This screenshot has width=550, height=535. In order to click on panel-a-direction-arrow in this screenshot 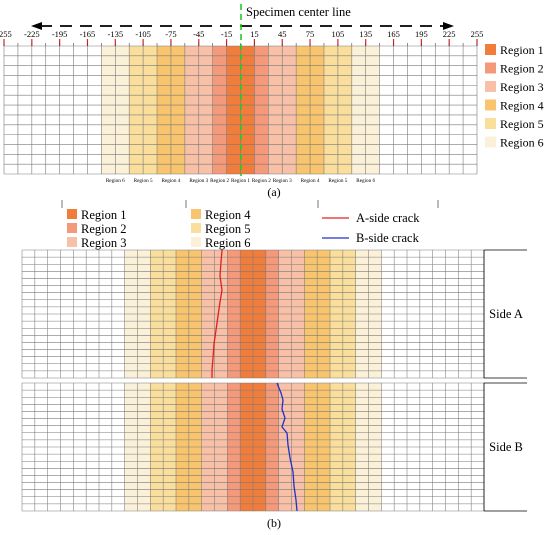, I will do `click(242, 26)`.